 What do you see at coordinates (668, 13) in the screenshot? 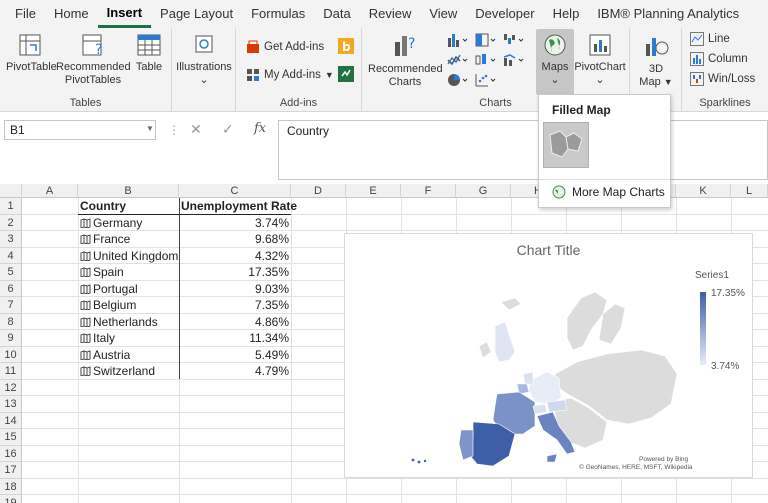
I see `menu-ibm-planning: IBM® Planning Analytics` at bounding box center [668, 13].